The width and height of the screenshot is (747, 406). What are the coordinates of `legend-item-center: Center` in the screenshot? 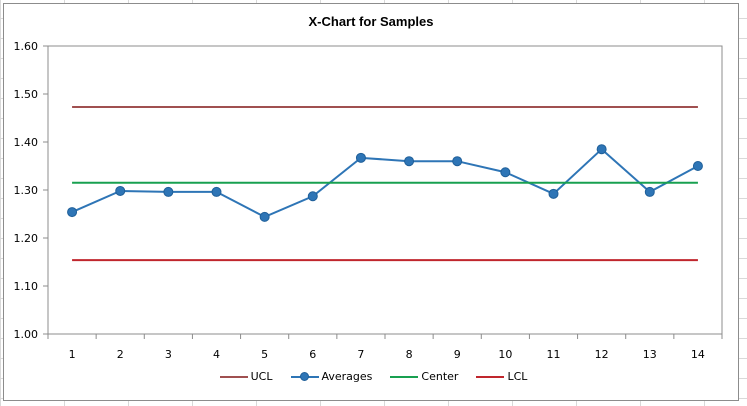 It's located at (424, 376).